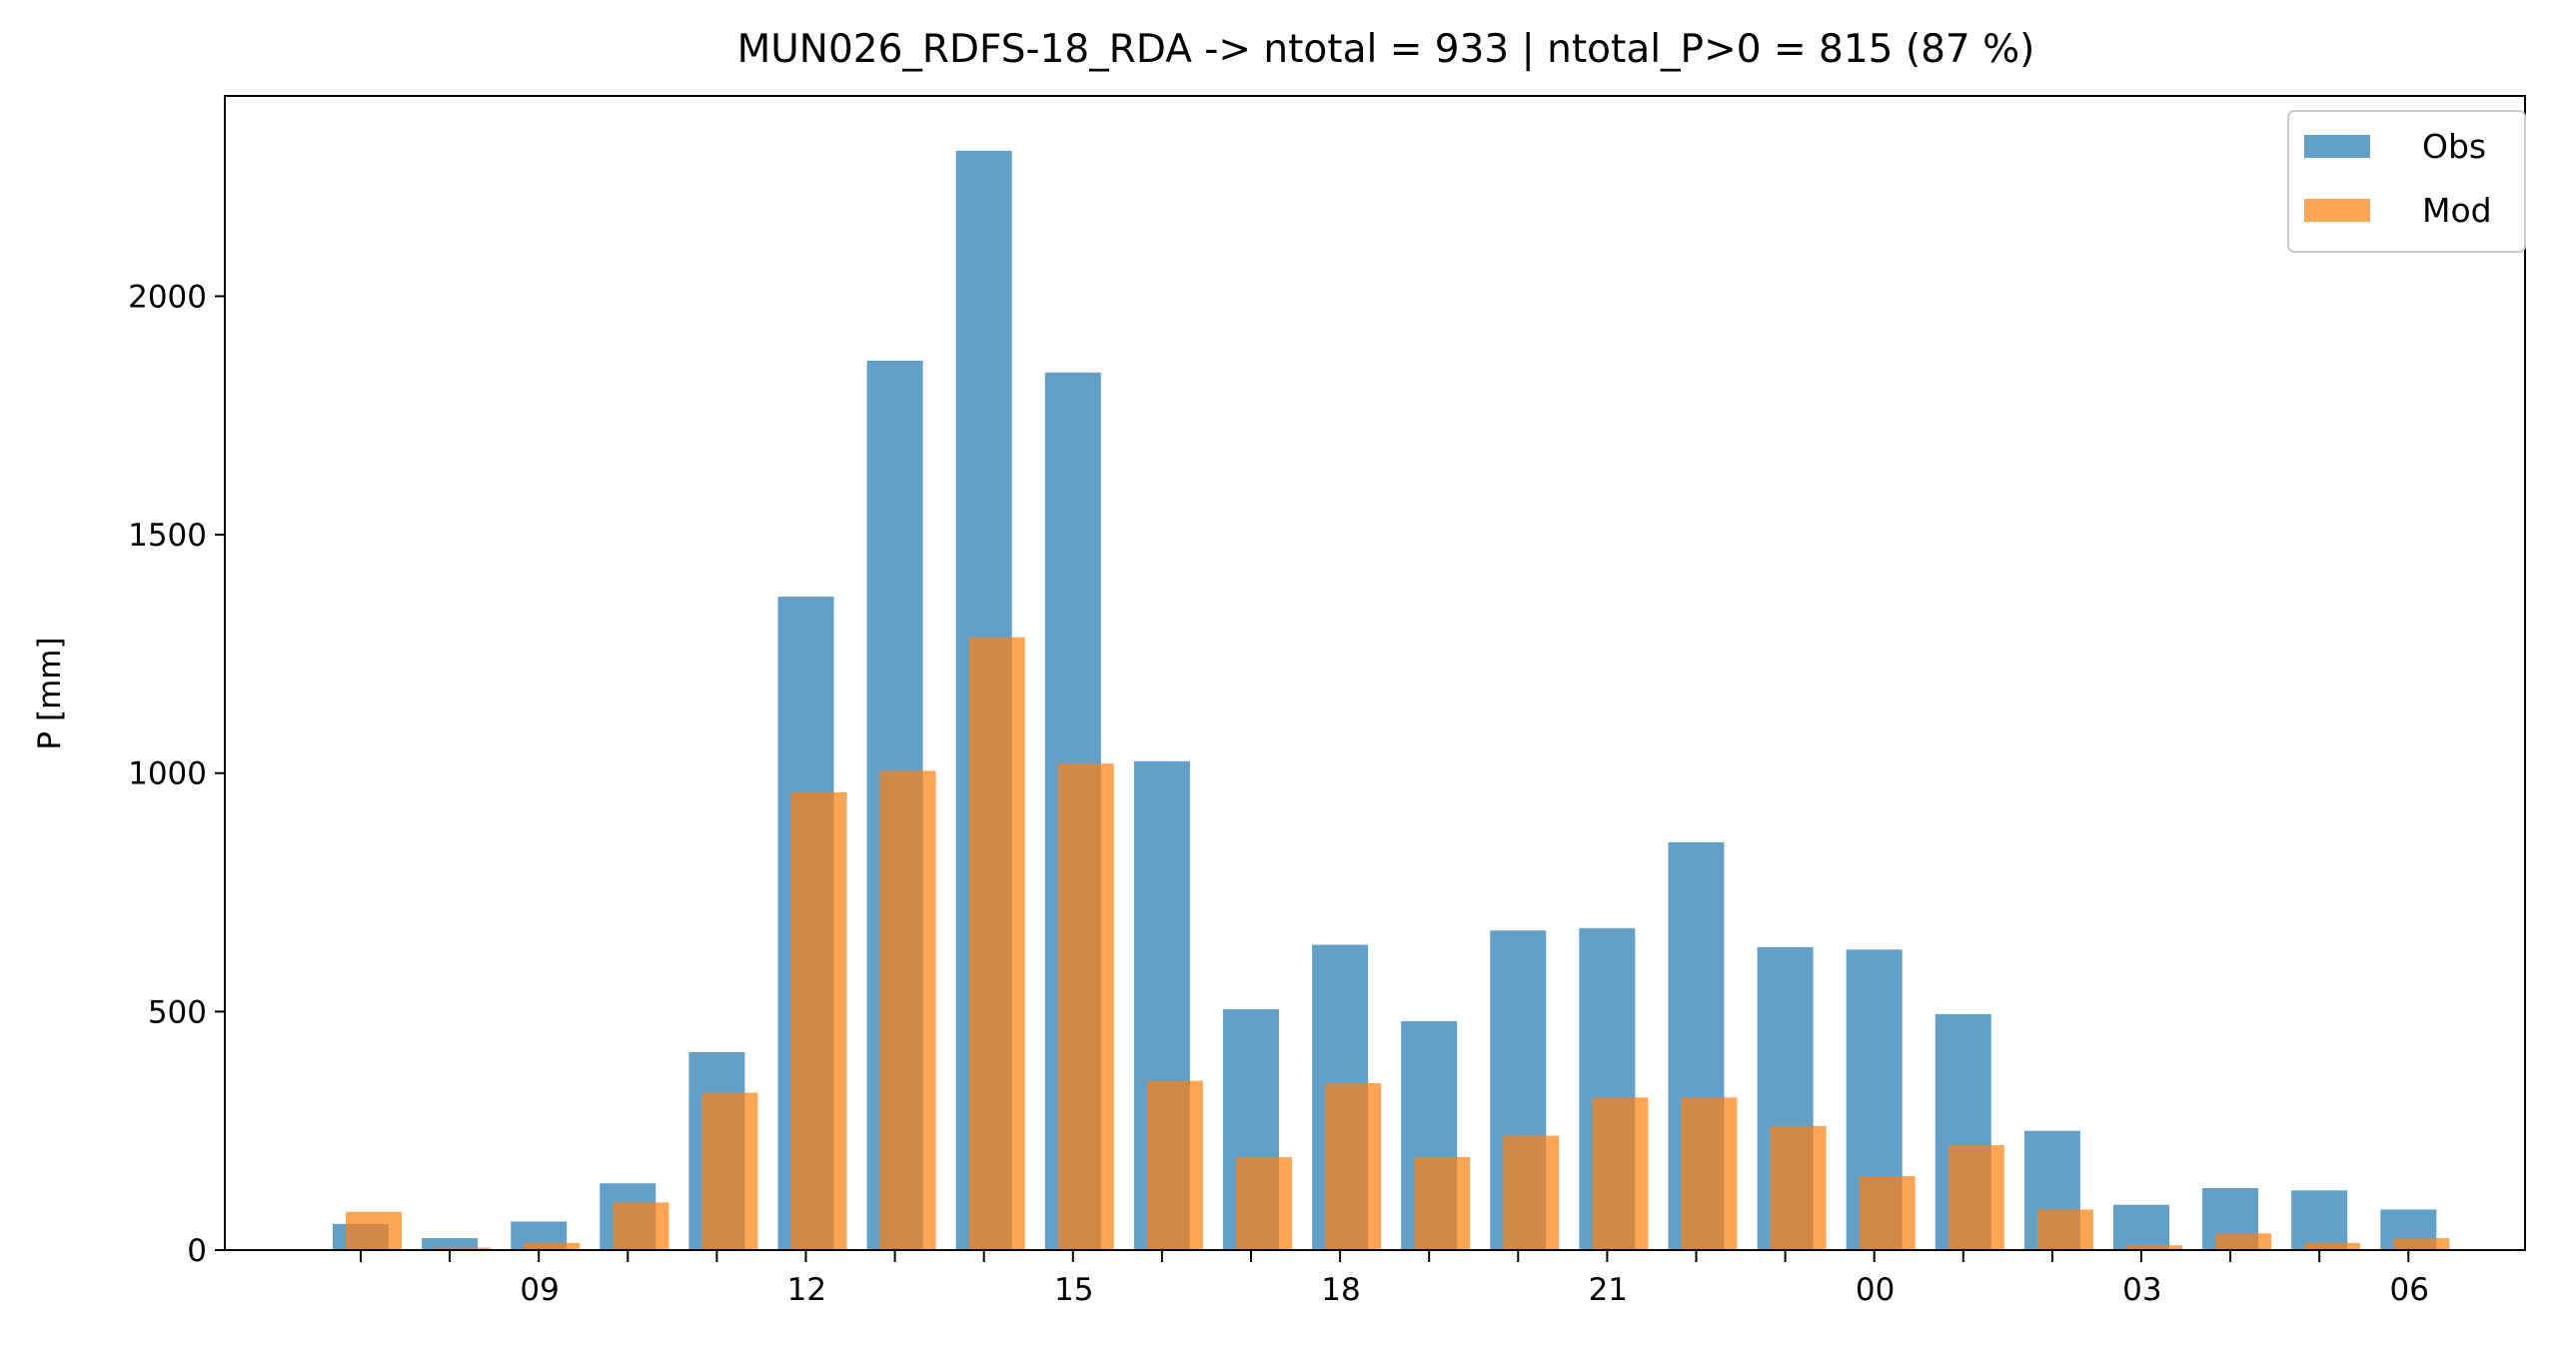 This screenshot has height=1346, width=2576. I want to click on x-tick-label-12: 12, so click(806, 1290).